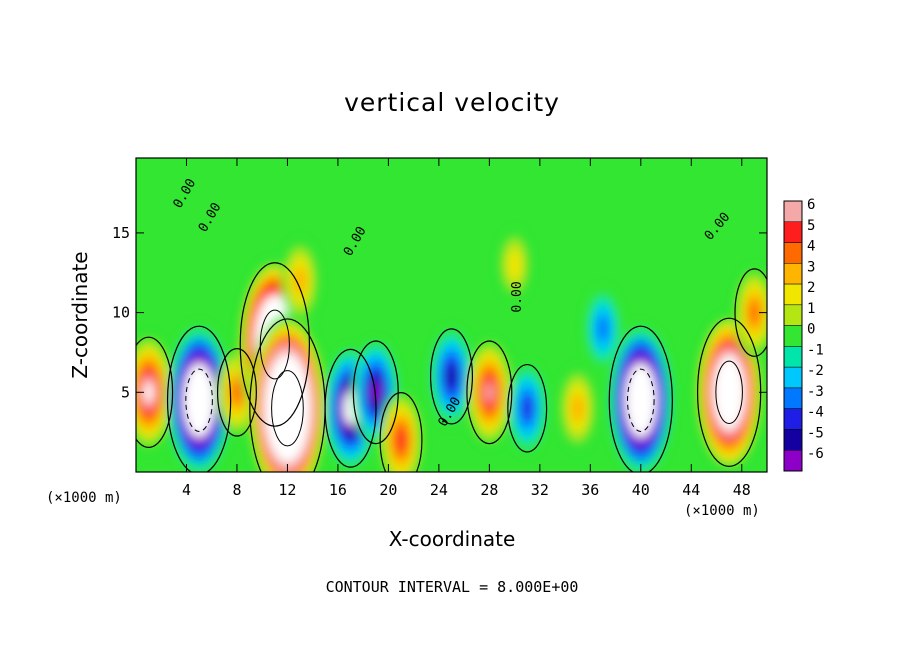  Describe the element at coordinates (84, 498) in the screenshot. I see `y-unit-label: (×1000 m)` at that location.